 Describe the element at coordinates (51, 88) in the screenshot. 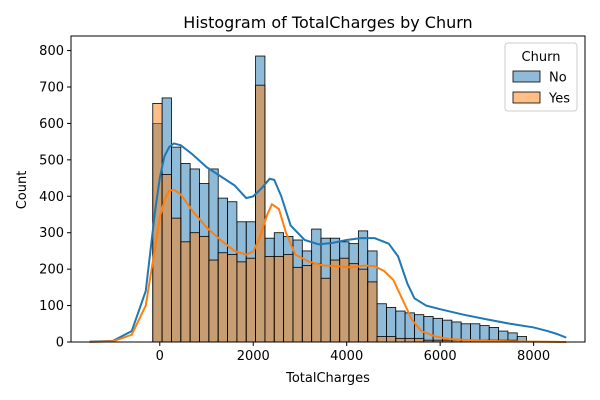

I see `y-tick-label: 700` at that location.